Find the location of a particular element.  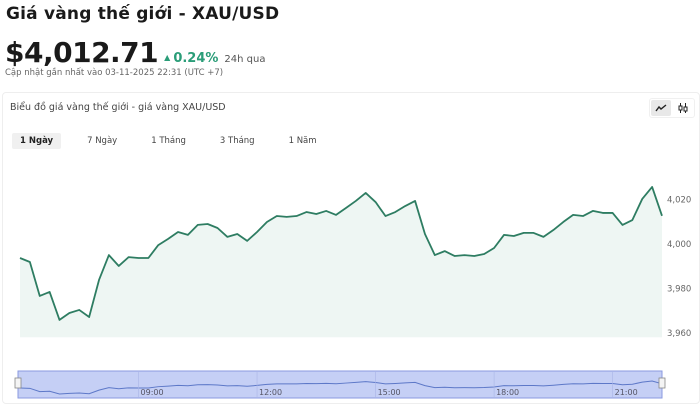

y-tick-label: 3,980 is located at coordinates (679, 289).